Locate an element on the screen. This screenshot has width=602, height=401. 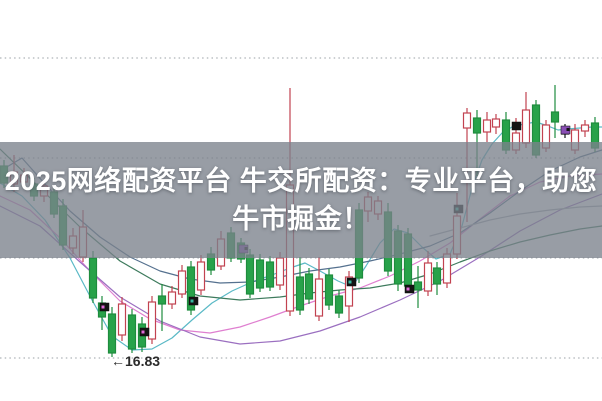
low-price-annotation: ←16.83 is located at coordinates (135, 361).